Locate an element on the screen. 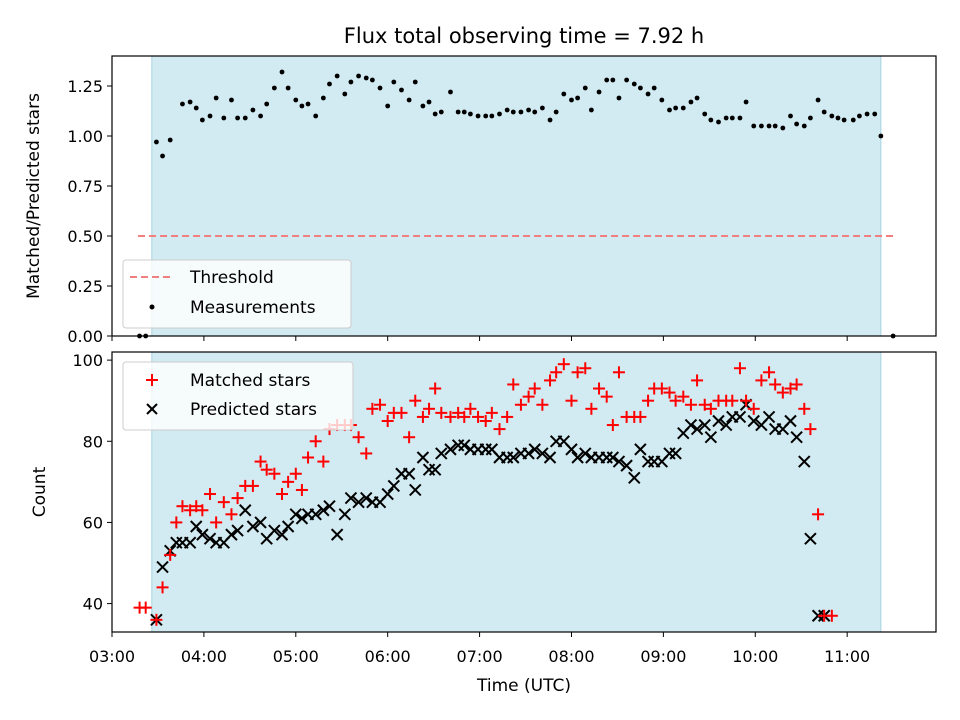  bottom-legend: Matched stars Predicted stars is located at coordinates (238, 396).